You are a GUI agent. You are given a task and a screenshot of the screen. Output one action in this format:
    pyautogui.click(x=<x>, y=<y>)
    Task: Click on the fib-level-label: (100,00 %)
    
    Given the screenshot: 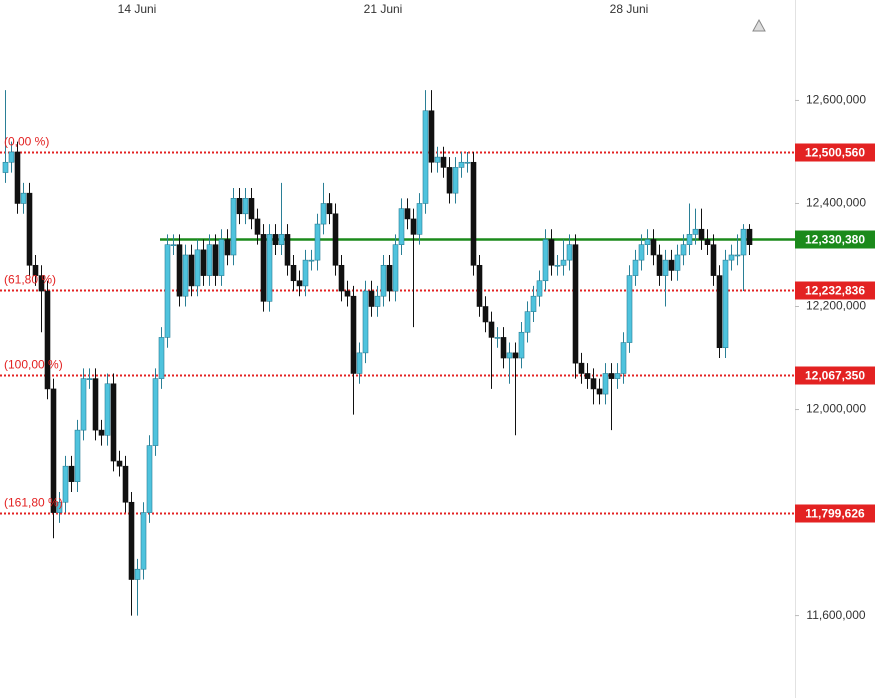 What is the action you would take?
    pyautogui.click(x=33, y=365)
    